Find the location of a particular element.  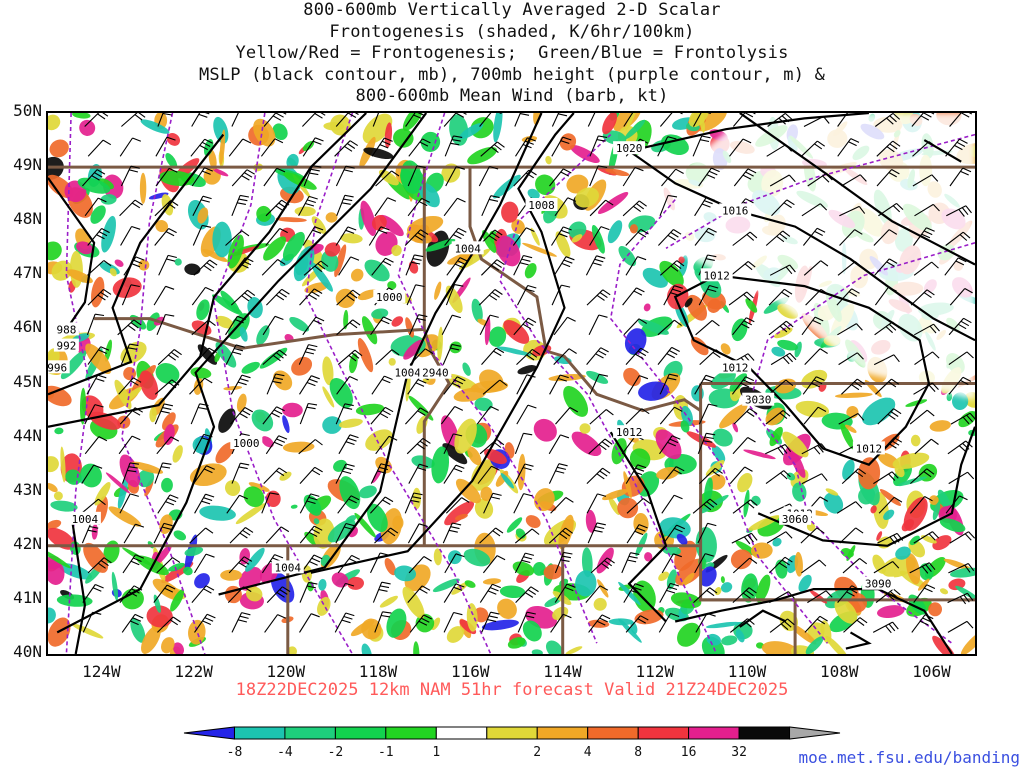

lat-label: 49N is located at coordinates (27, 165).